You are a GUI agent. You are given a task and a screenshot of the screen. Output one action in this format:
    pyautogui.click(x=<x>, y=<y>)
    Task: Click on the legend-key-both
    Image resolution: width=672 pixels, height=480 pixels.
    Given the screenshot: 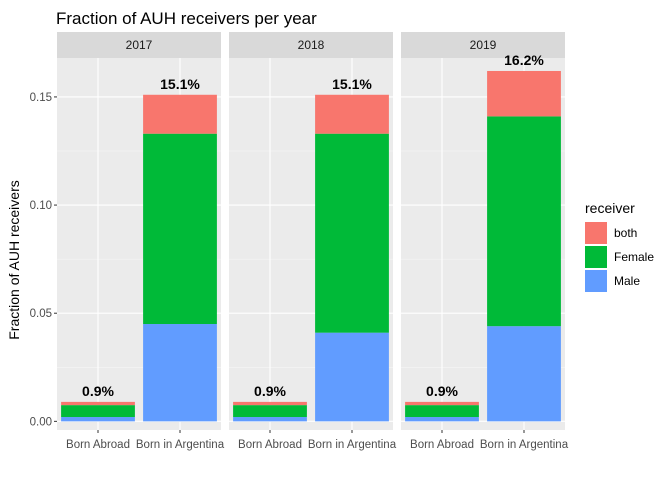 What is the action you would take?
    pyautogui.click(x=596, y=233)
    